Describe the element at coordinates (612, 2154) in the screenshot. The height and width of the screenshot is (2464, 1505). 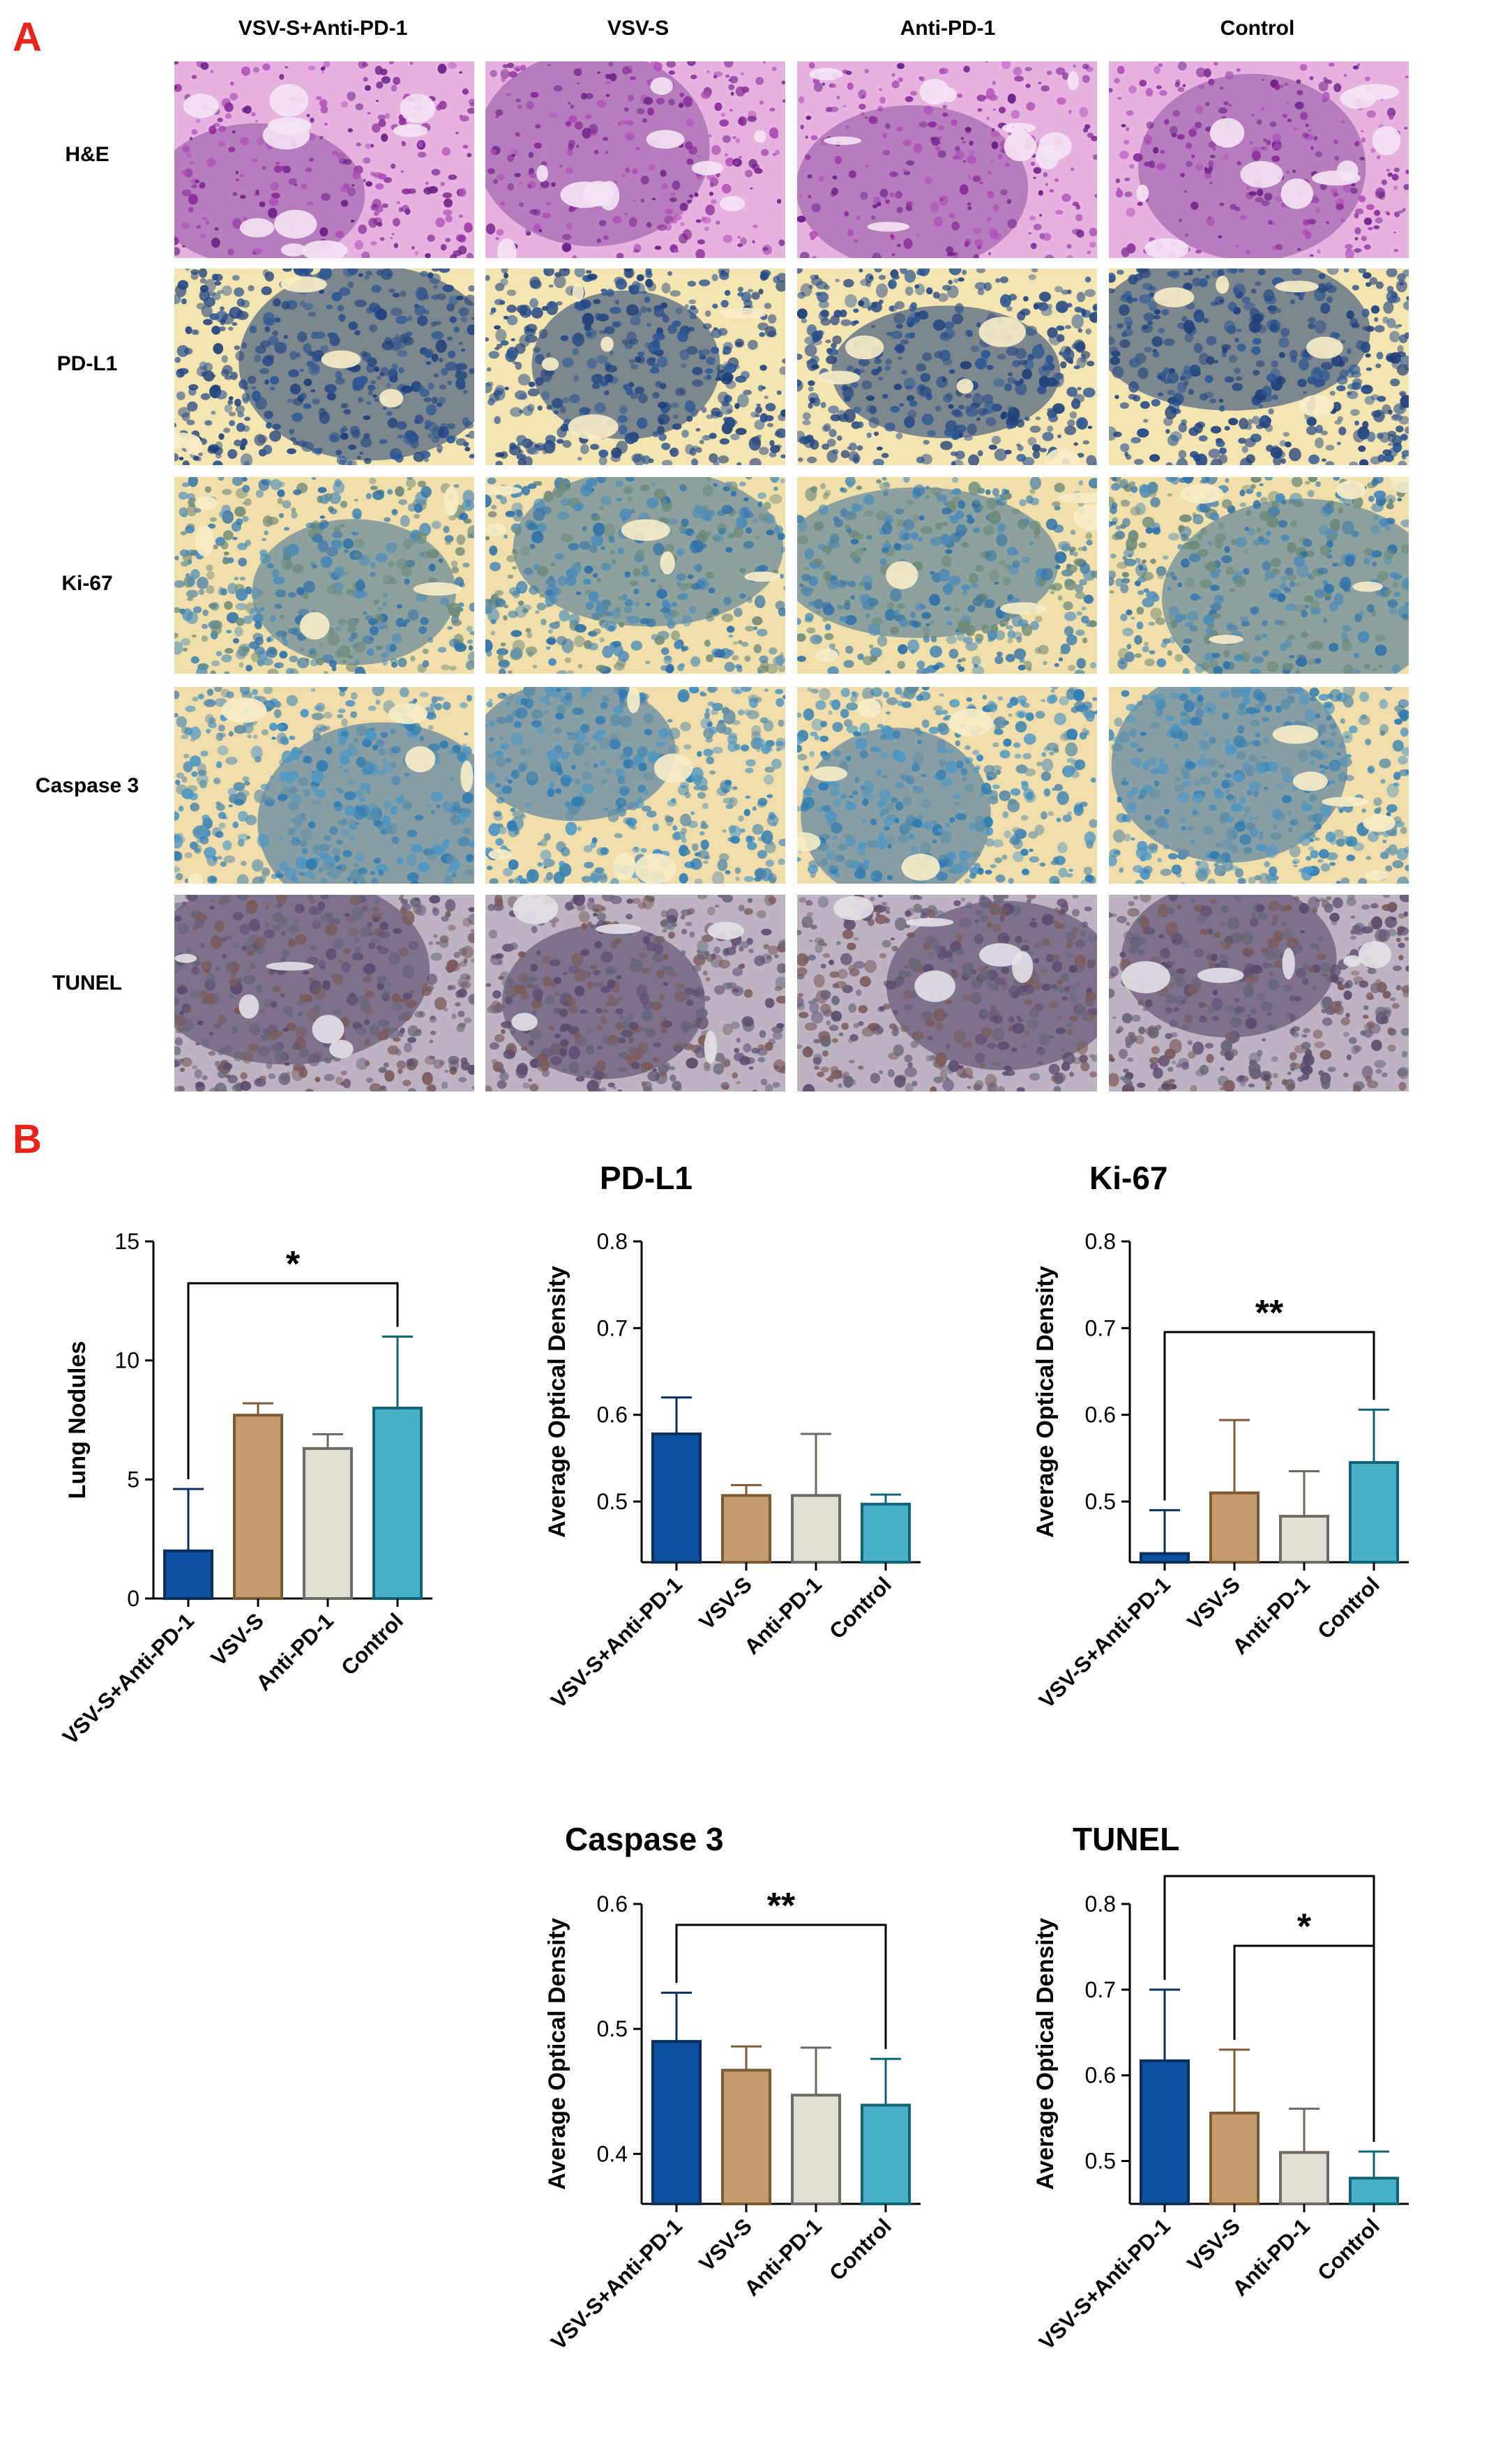
I see `y-tick-label: 0.4` at that location.